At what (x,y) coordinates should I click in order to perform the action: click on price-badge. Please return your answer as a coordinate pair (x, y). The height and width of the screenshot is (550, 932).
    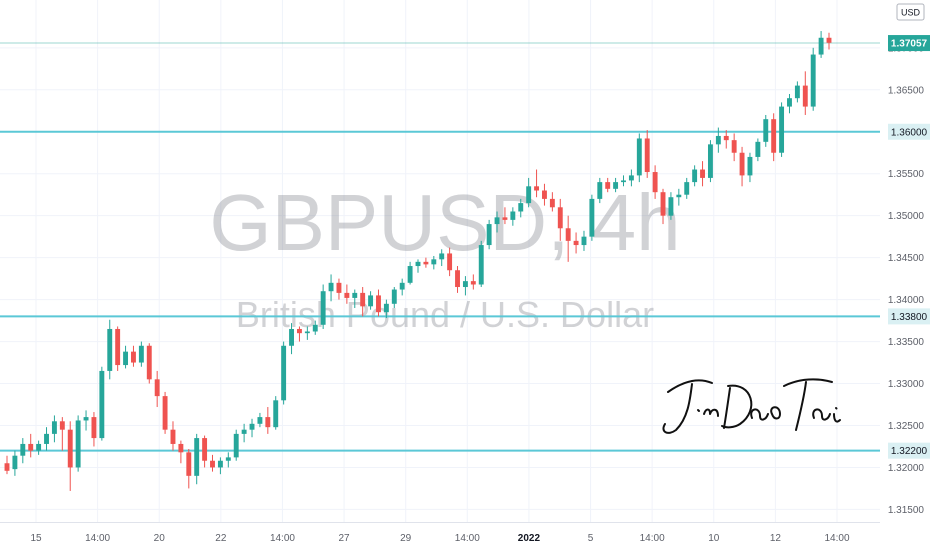
    Looking at the image, I should click on (909, 131).